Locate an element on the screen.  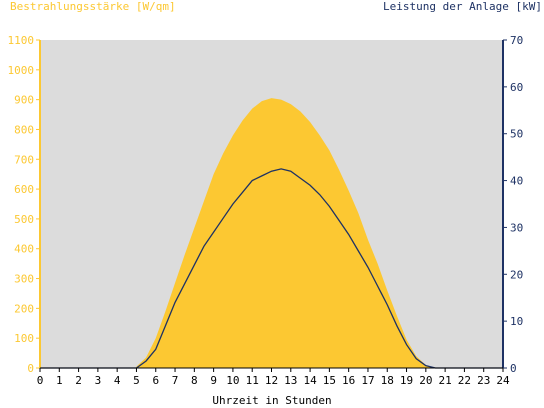
x-tick-label: 23 is located at coordinates (483, 380).